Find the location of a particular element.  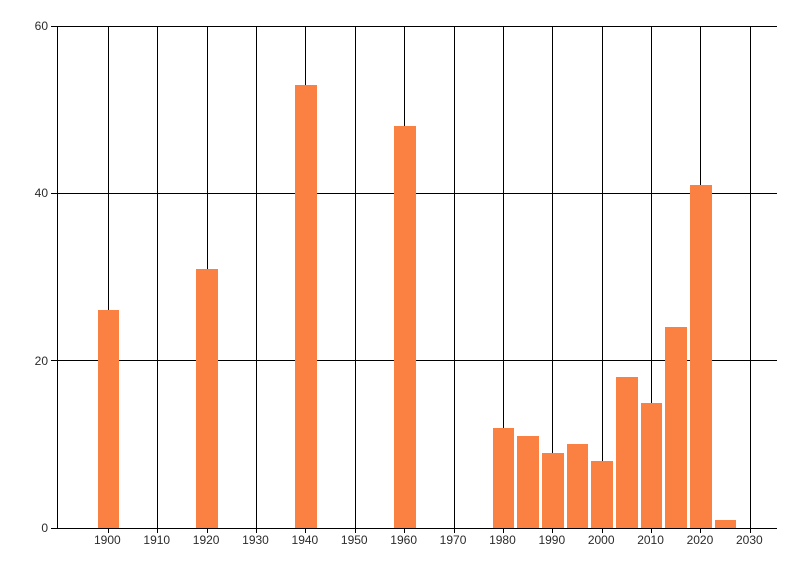

x-tick-label: 1990 is located at coordinates (552, 540).